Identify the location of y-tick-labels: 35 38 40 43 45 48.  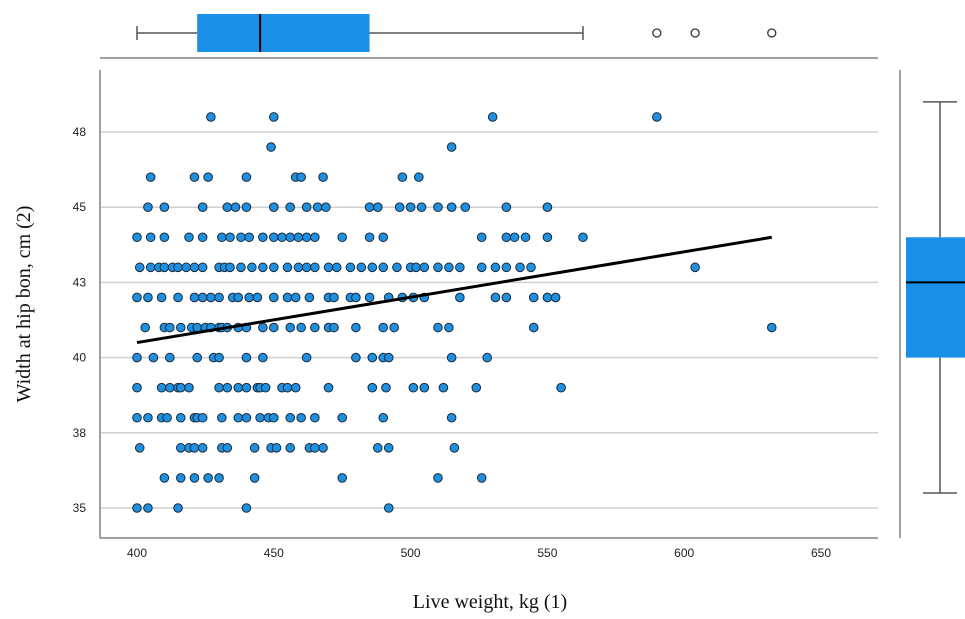
(80, 320).